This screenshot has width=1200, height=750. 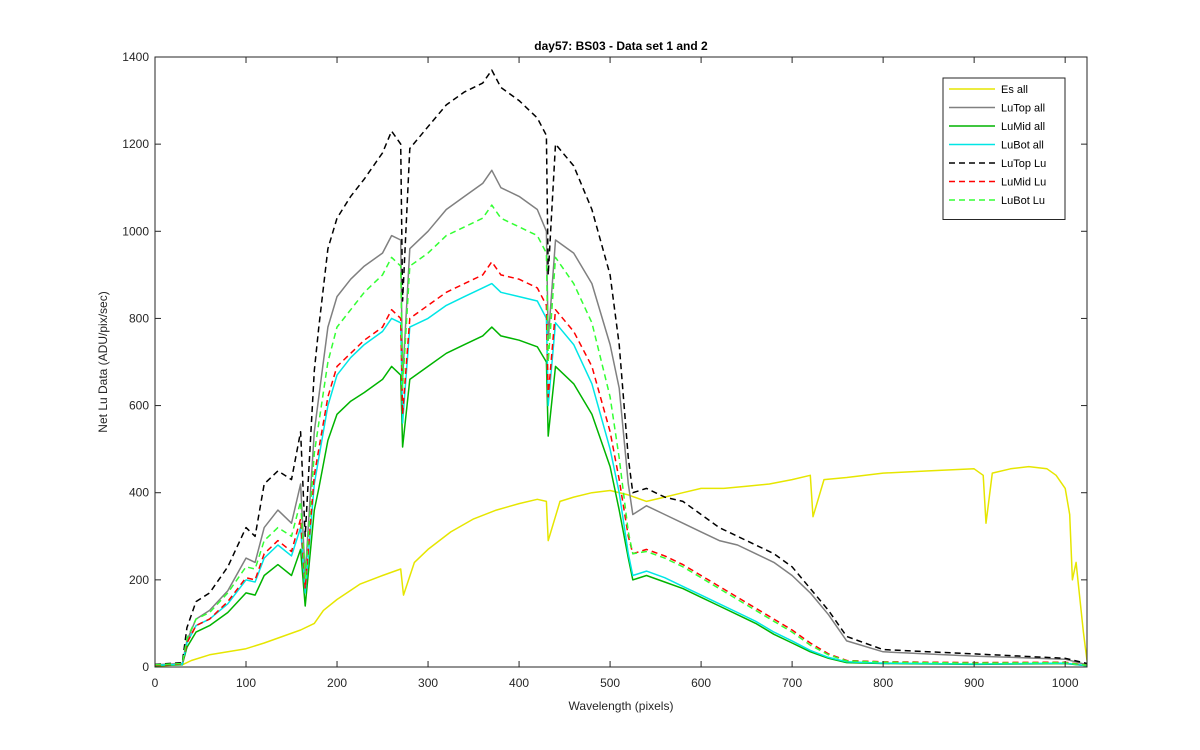 I want to click on chart-title: day57: BS03 - Data set 1 and 2, so click(x=621, y=46).